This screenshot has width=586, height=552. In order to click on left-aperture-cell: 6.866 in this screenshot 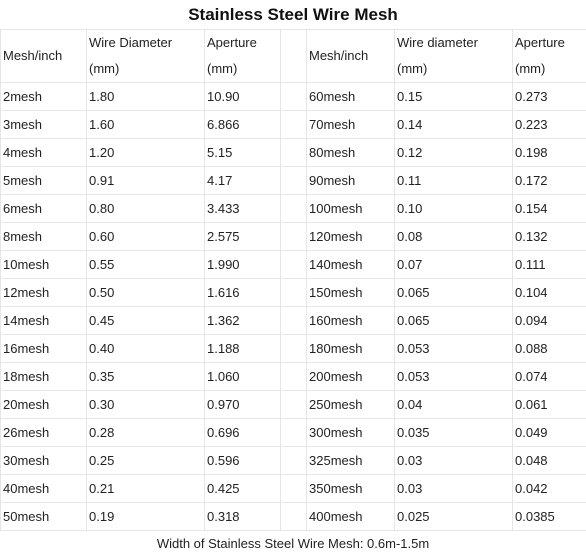, I will do `click(242, 124)`.